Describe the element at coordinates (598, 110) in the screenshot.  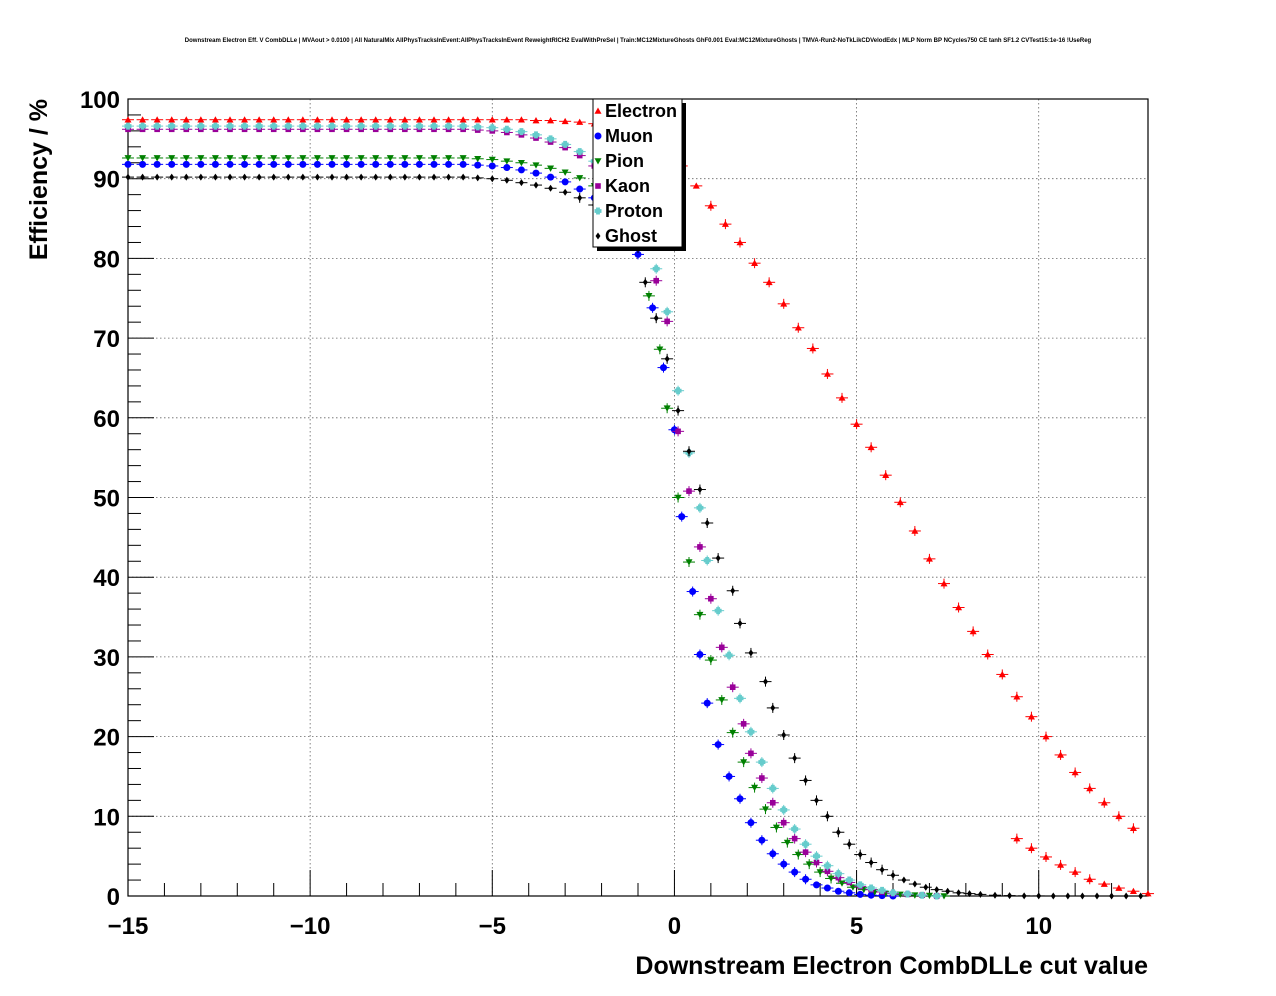
I see `legend-marker-electron` at that location.